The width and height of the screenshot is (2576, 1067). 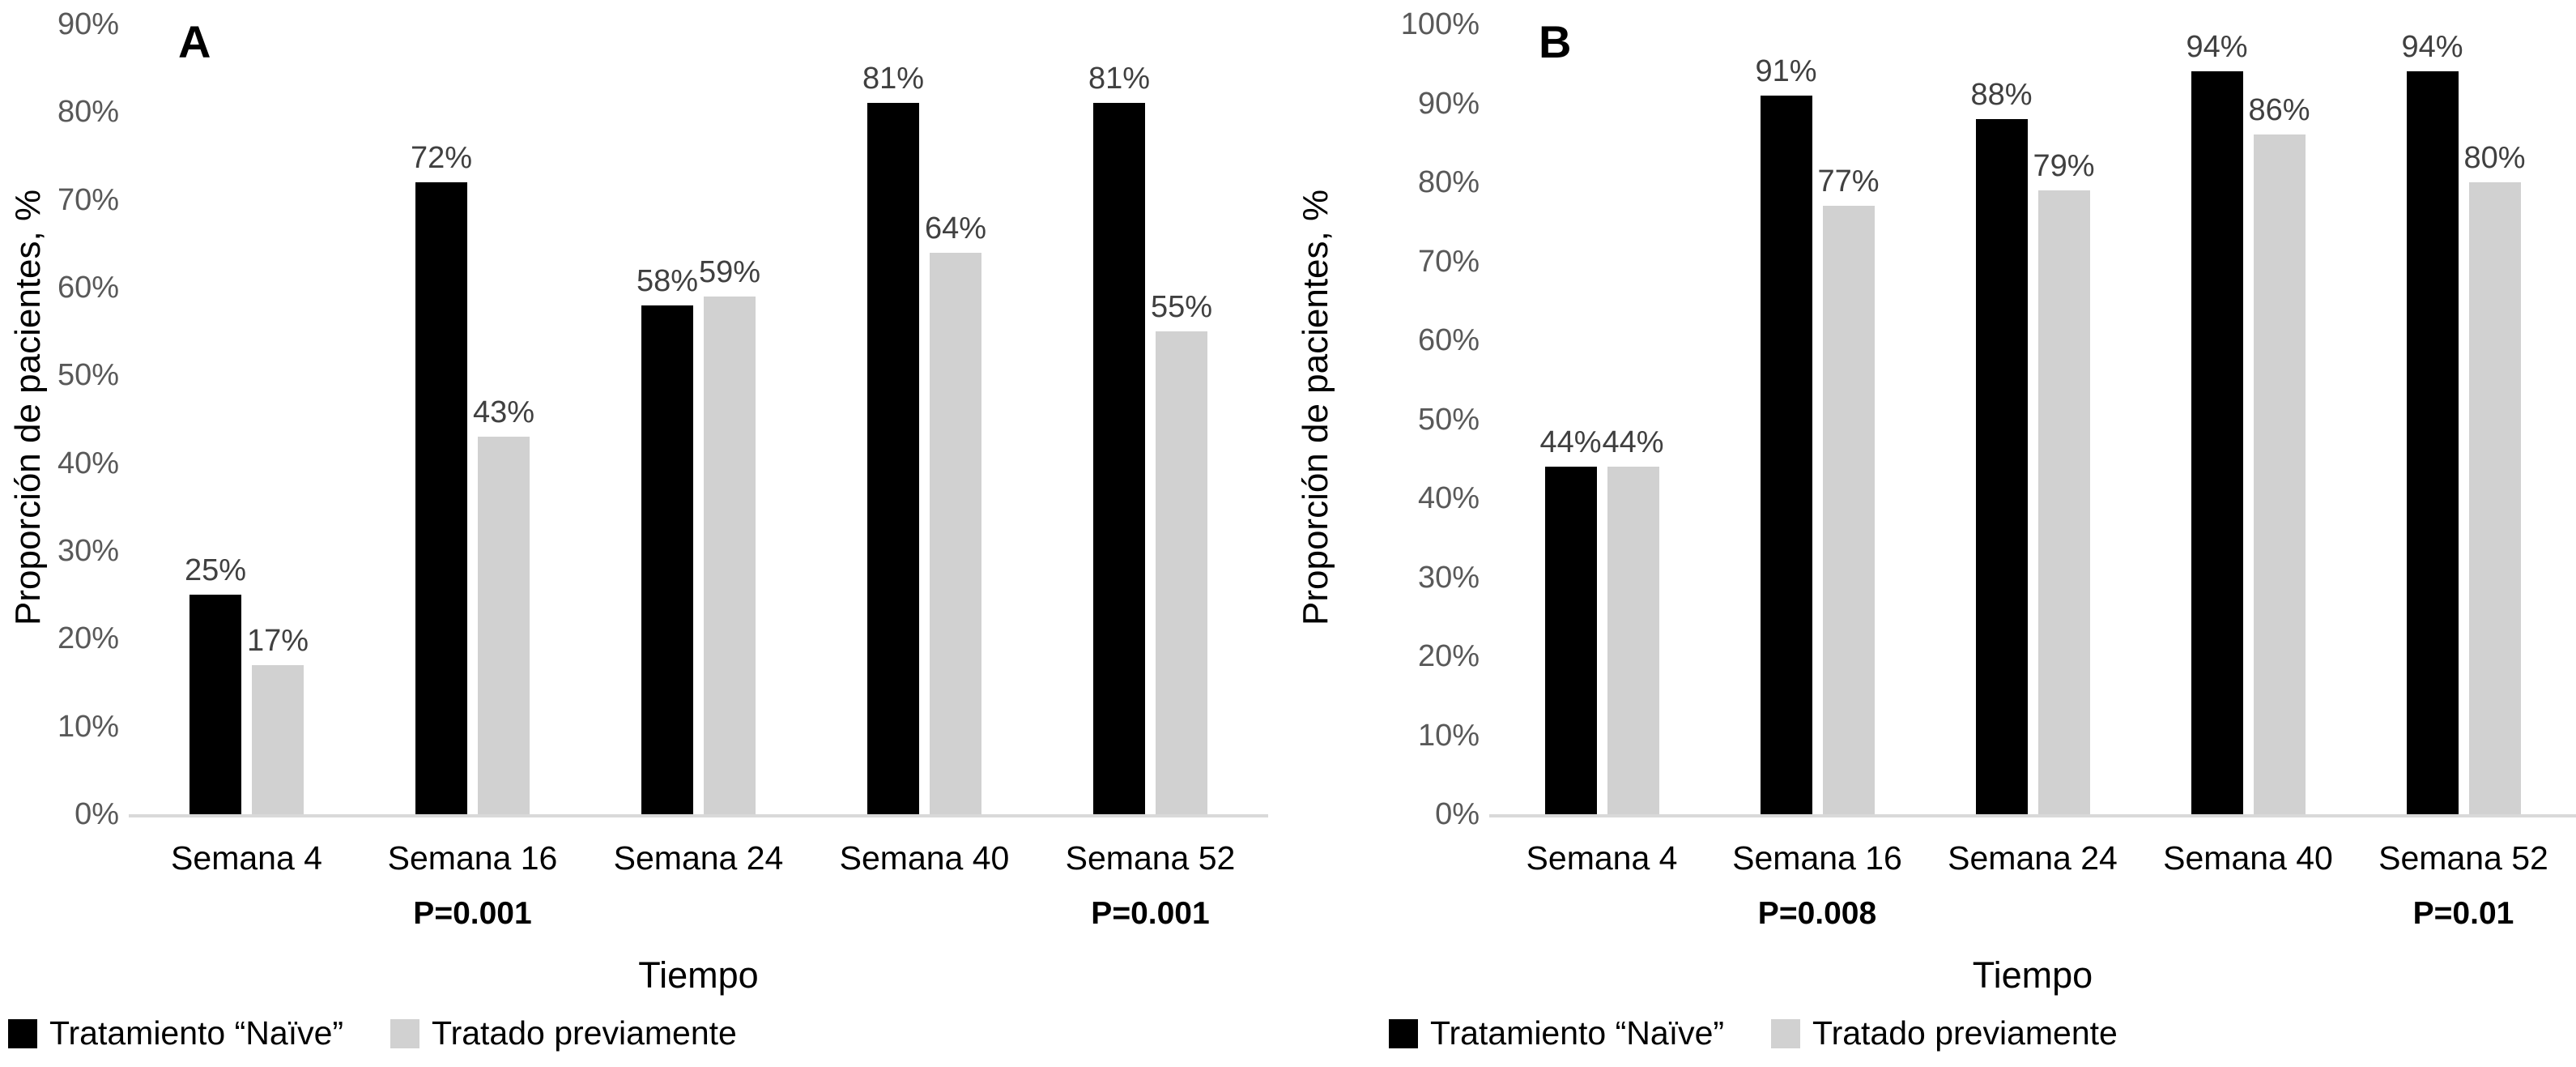 I want to click on bar-value-label: 79%, so click(x=2064, y=166).